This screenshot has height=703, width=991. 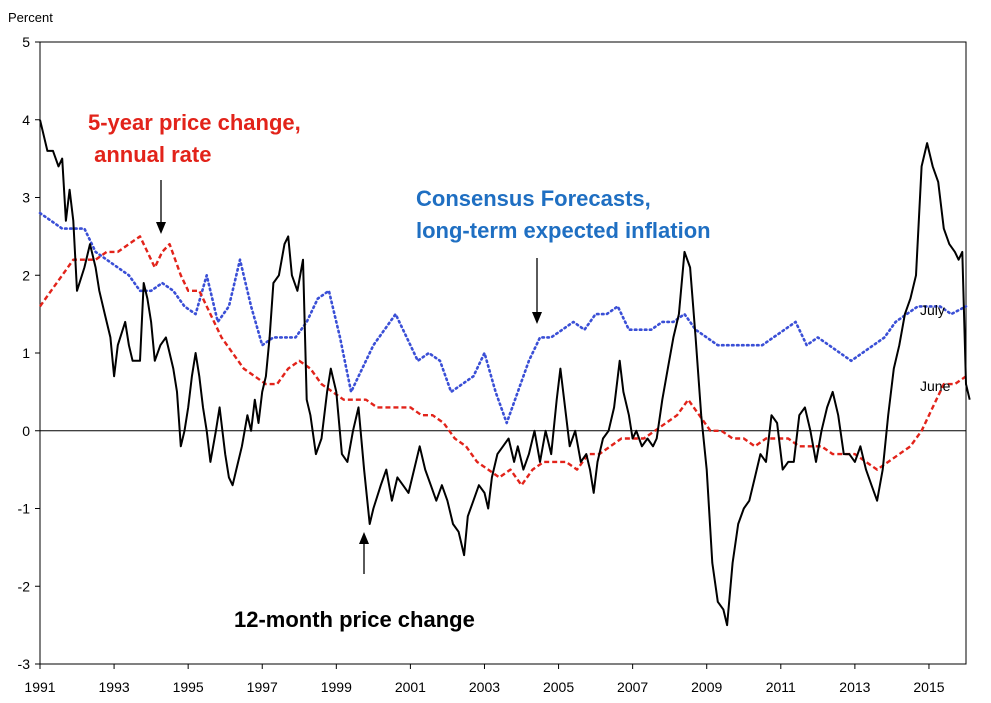 What do you see at coordinates (24, 509) in the screenshot?
I see `y-tick-label: -1` at bounding box center [24, 509].